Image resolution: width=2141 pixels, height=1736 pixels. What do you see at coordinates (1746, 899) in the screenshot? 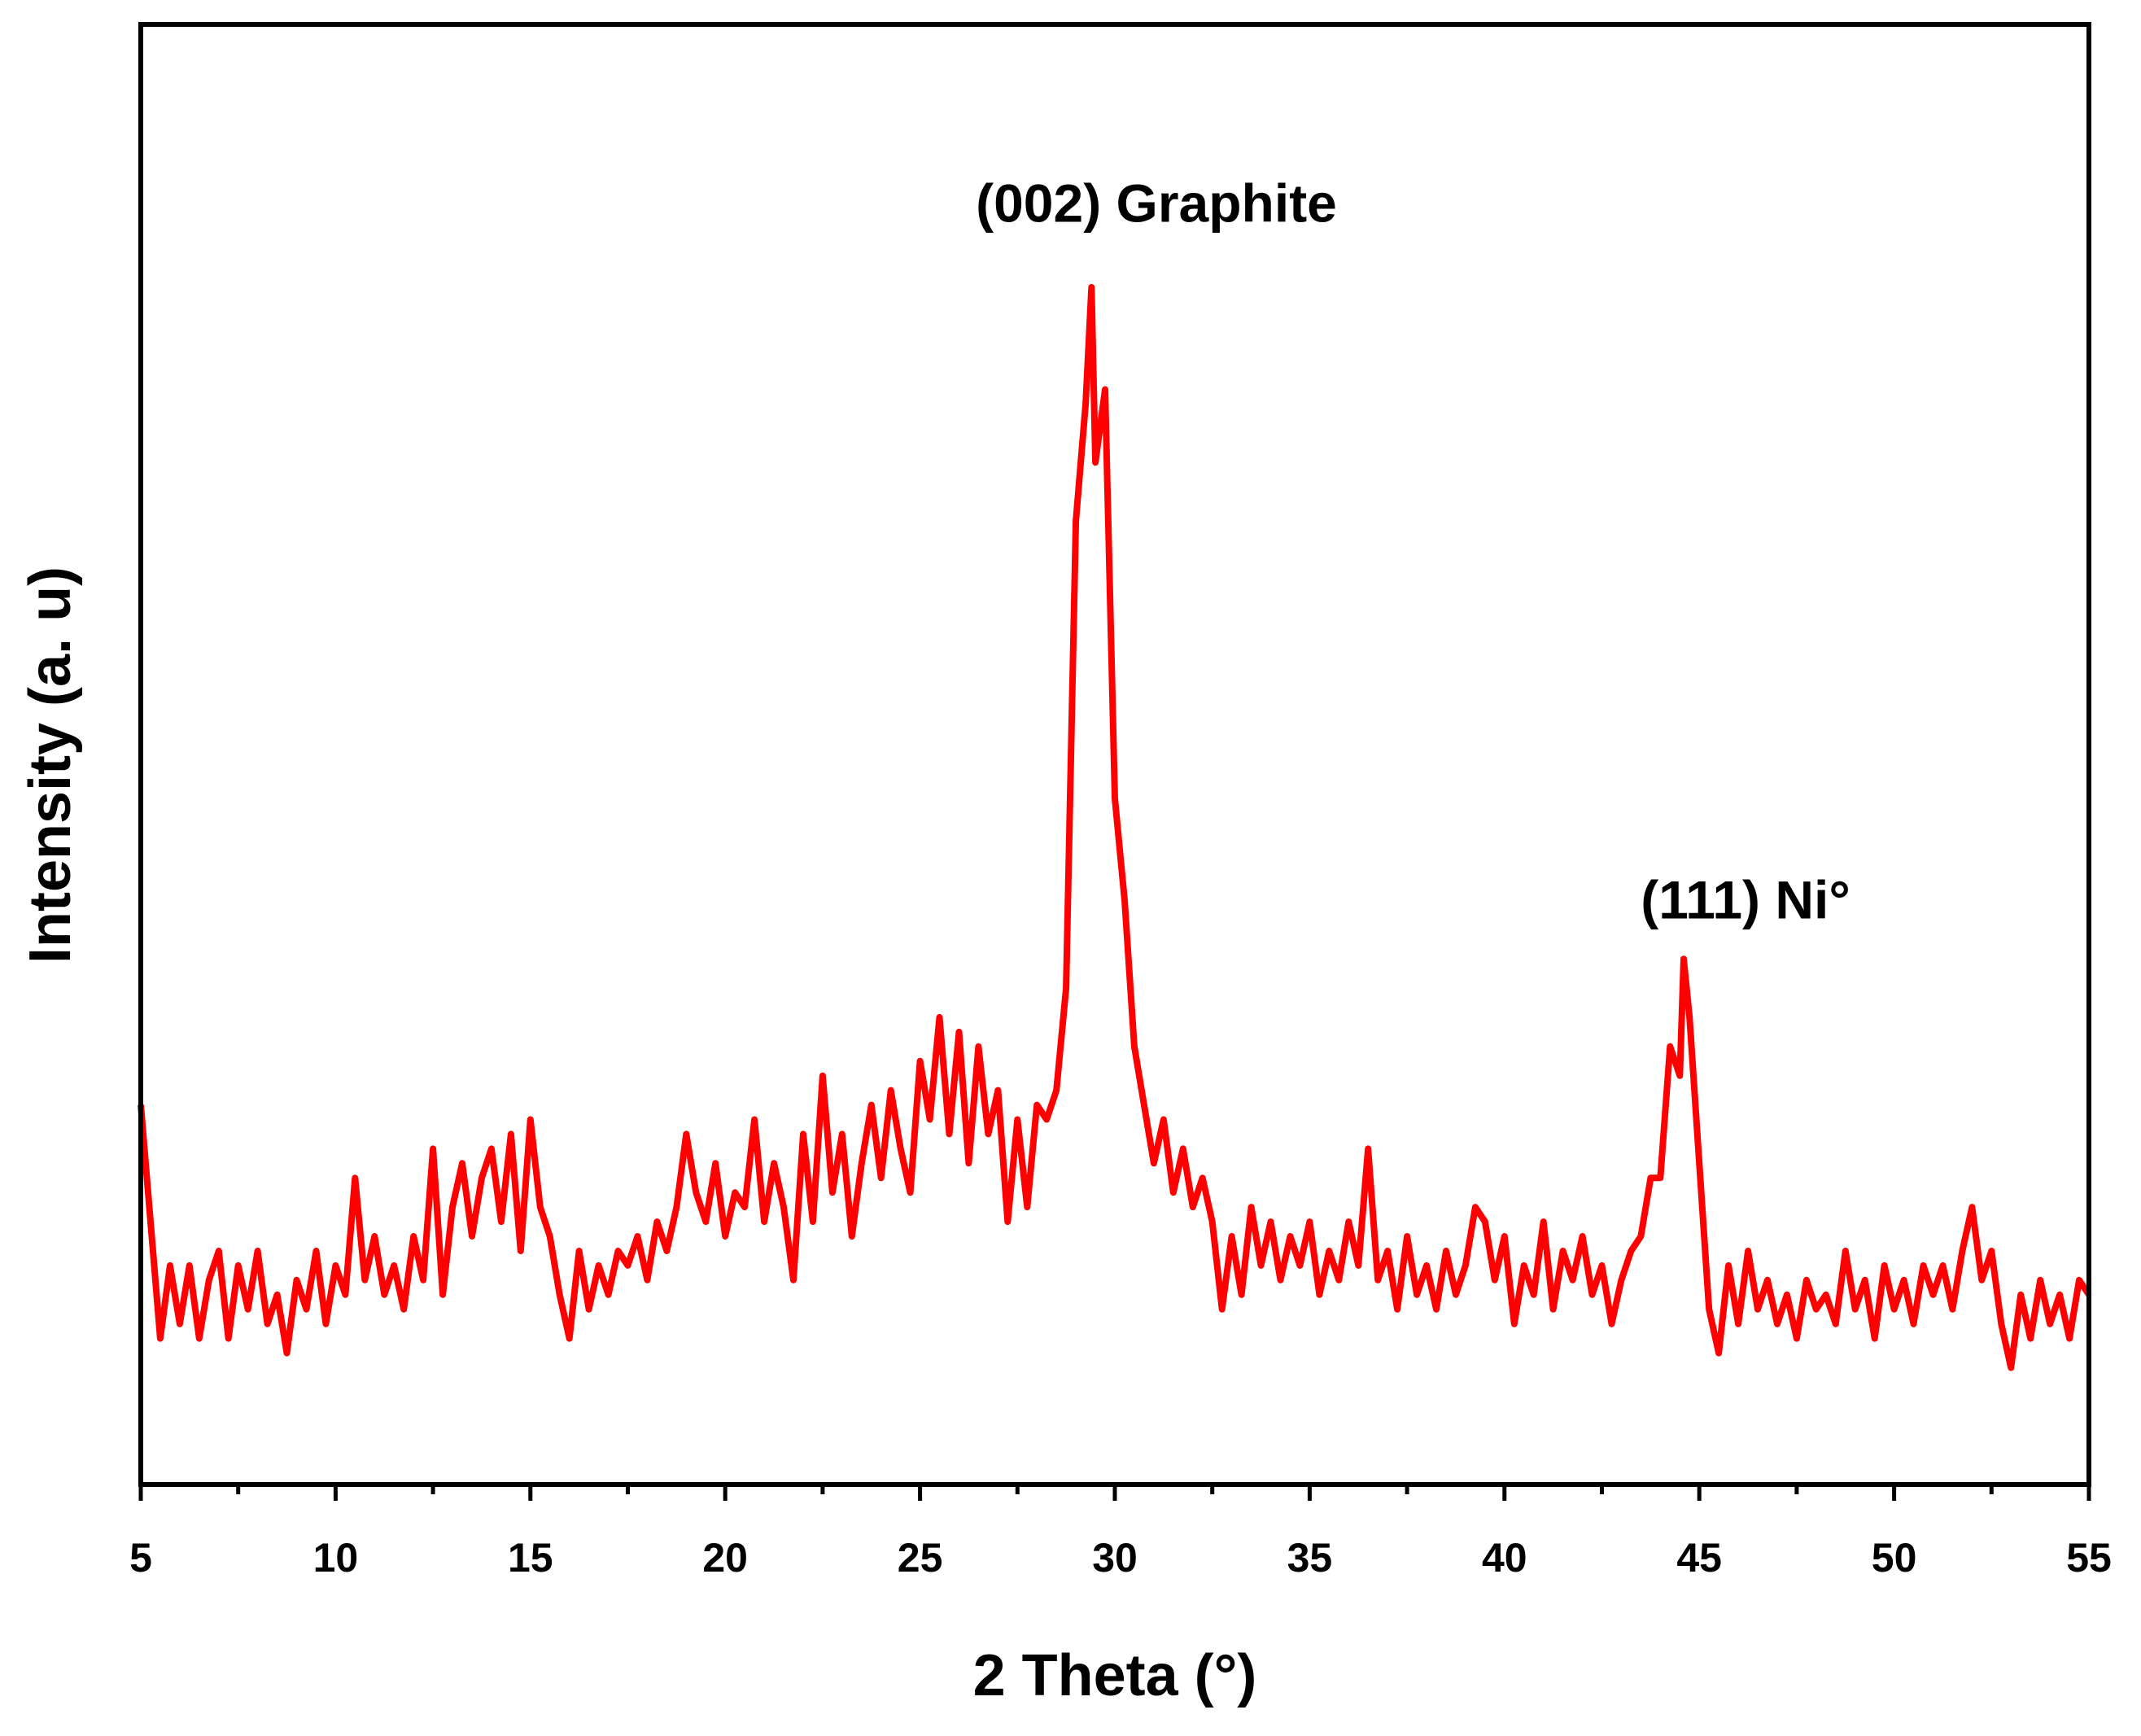
I see `annotation: (111) Ni°` at bounding box center [1746, 899].